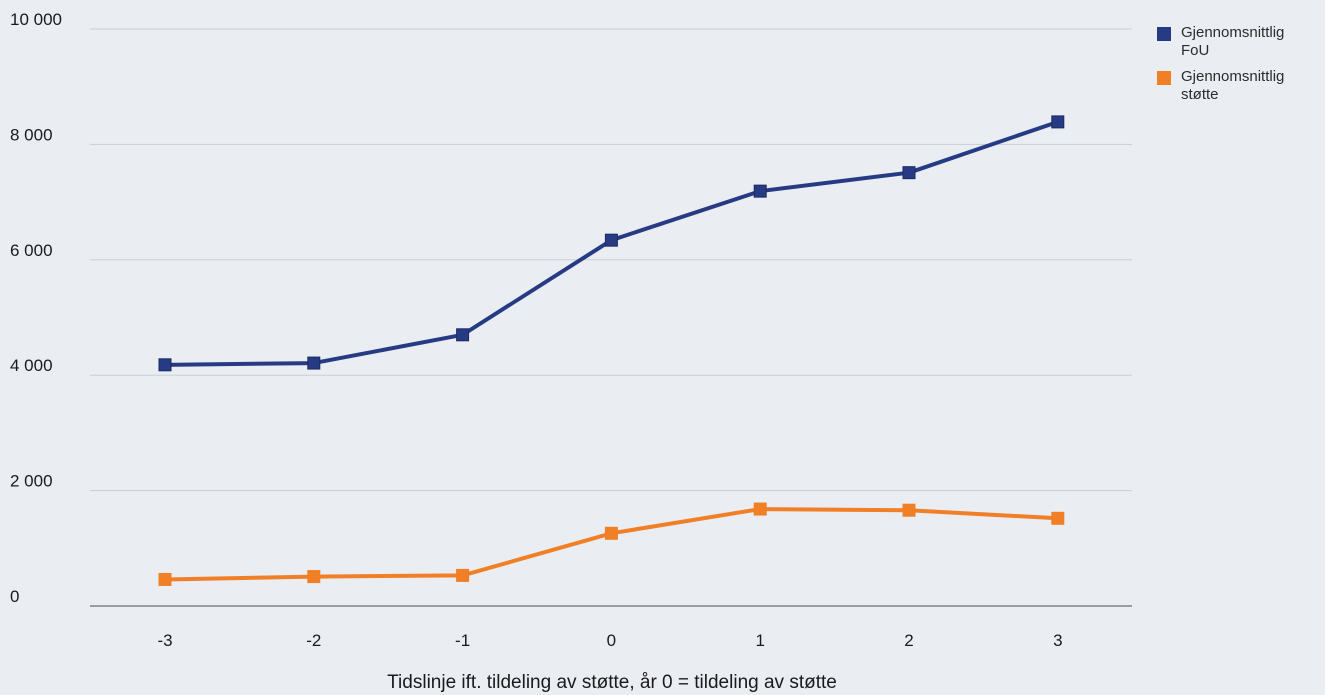  I want to click on legend-item-fou: Gjennomsnittlig FoU, so click(1237, 42).